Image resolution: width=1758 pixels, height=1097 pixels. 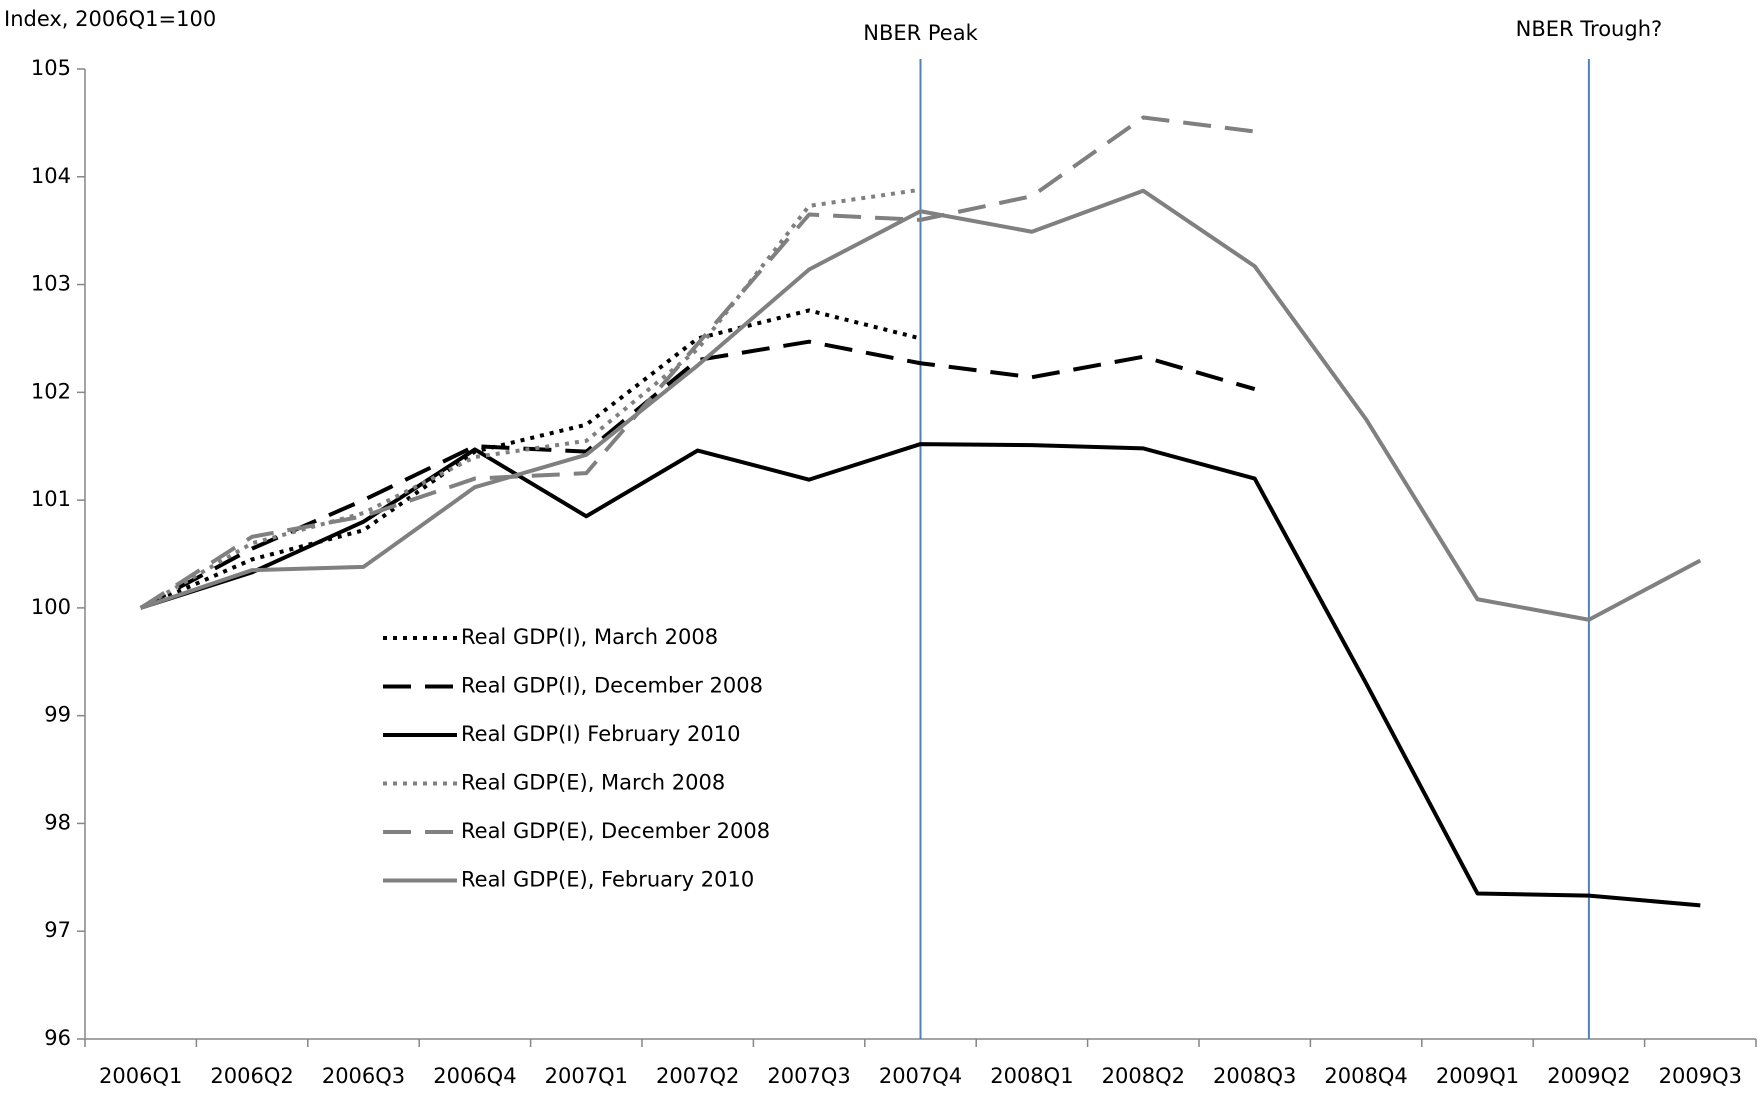 What do you see at coordinates (697, 1076) in the screenshot?
I see `x-tick-label: 2007Q2` at bounding box center [697, 1076].